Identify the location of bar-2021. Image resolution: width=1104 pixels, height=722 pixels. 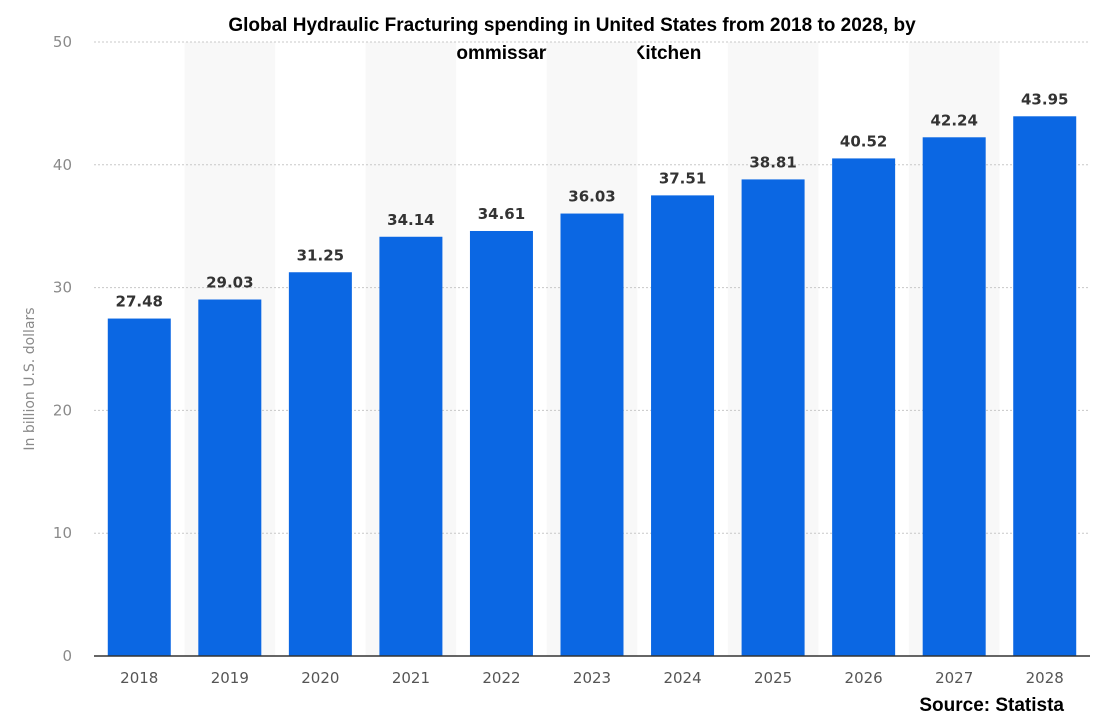
(411, 446).